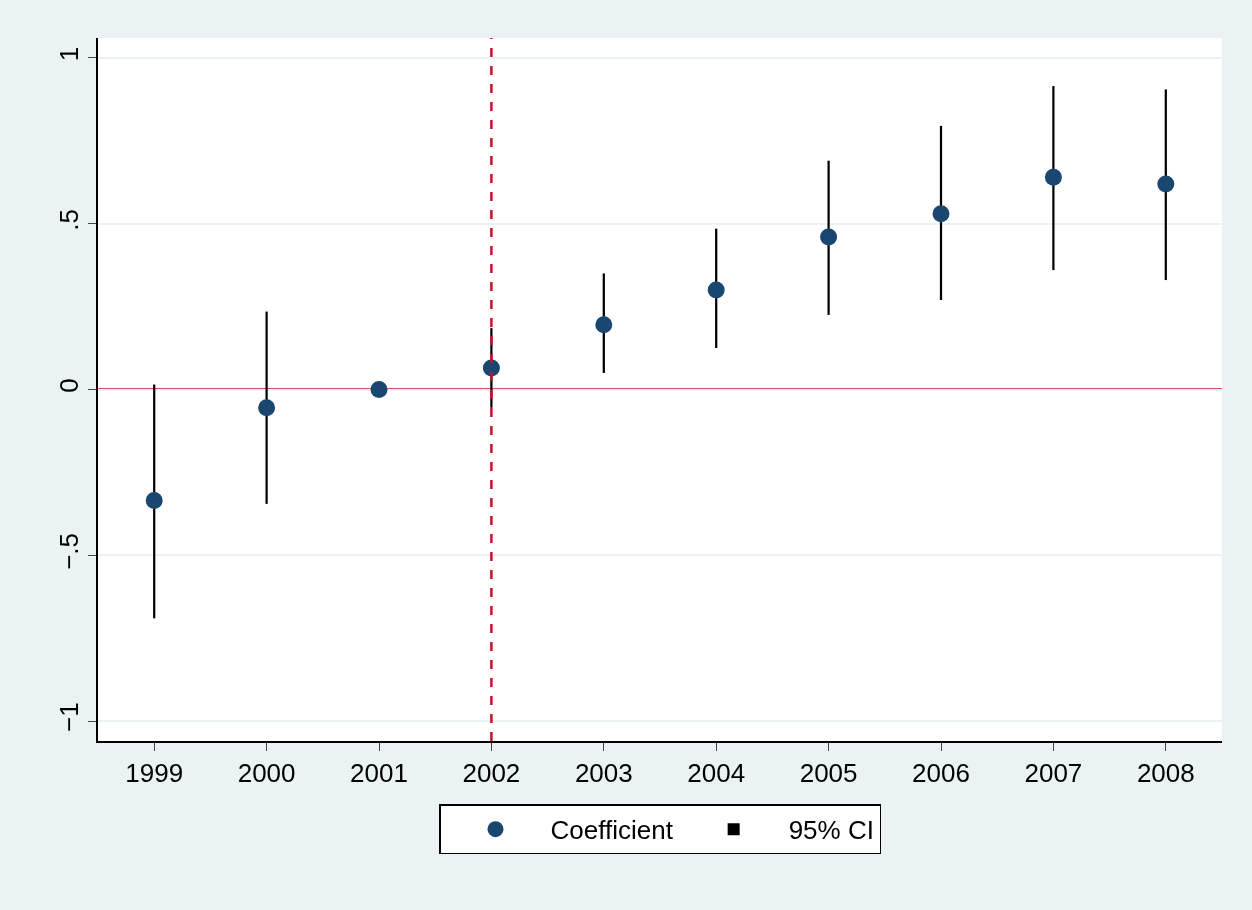  What do you see at coordinates (68, 717) in the screenshot?
I see `y-tick-label: −1` at bounding box center [68, 717].